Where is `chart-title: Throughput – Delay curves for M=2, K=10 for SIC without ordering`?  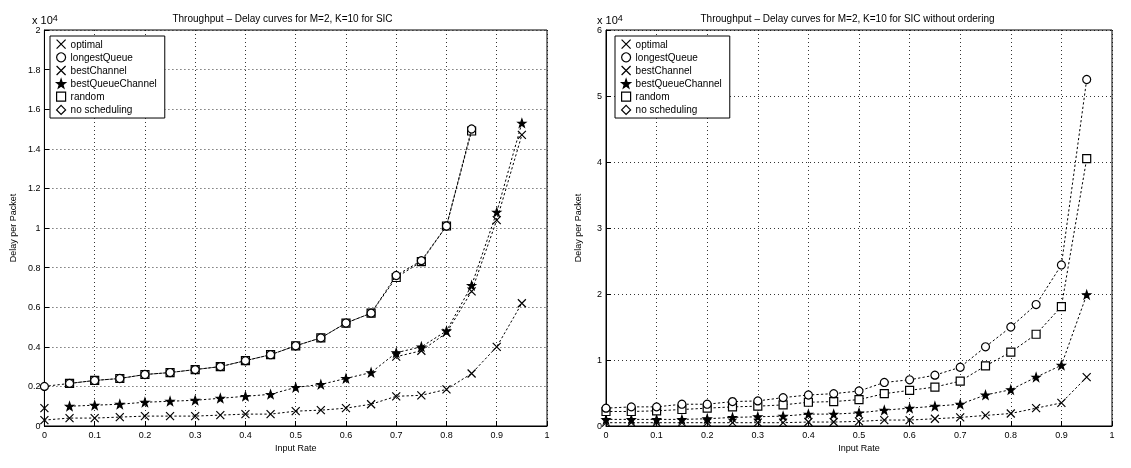 chart-title: Throughput – Delay curves for M=2, K=10 for SIC without ordering is located at coordinates (847, 18).